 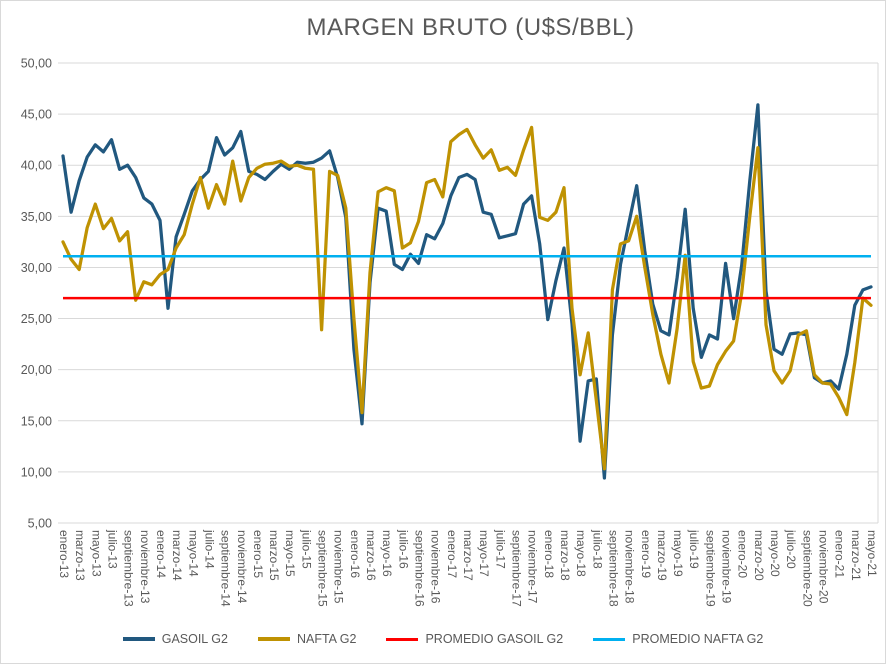 I want to click on x-tick-label: noviembre-20, so click(x=824, y=567).